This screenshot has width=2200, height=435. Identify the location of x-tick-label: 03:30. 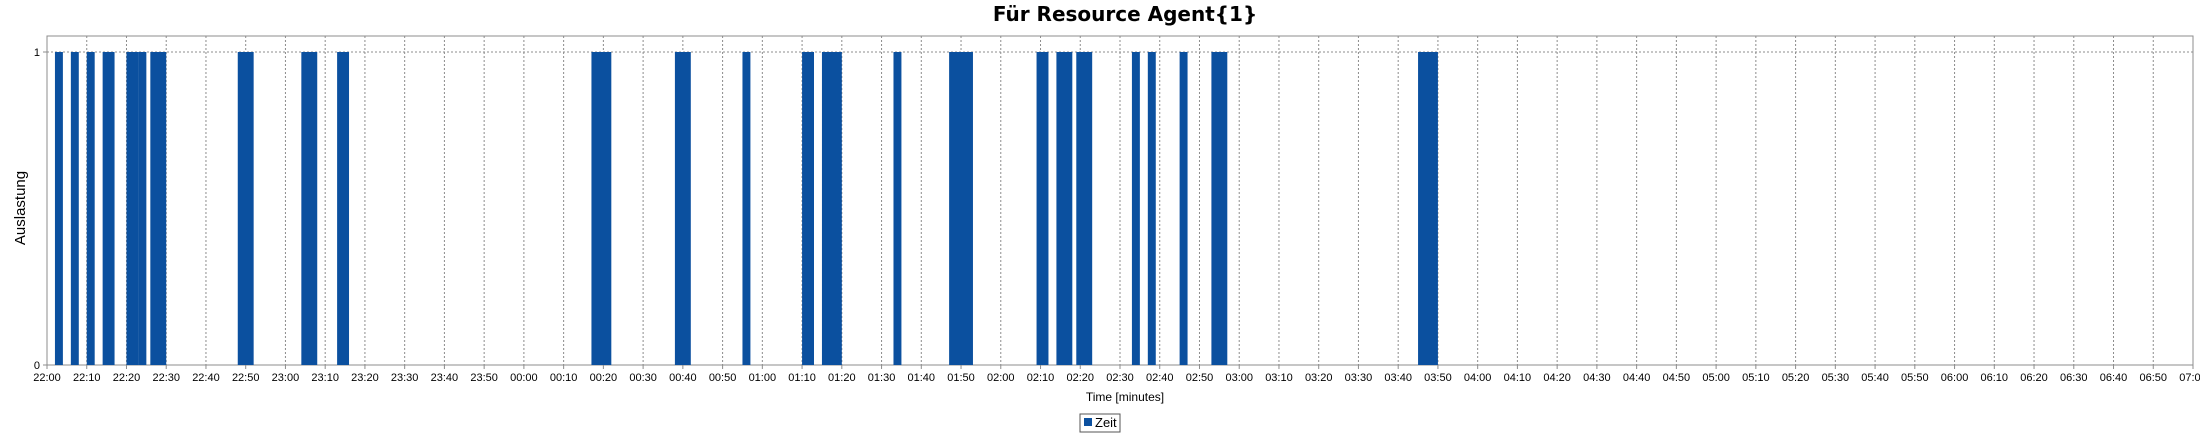
(1359, 378).